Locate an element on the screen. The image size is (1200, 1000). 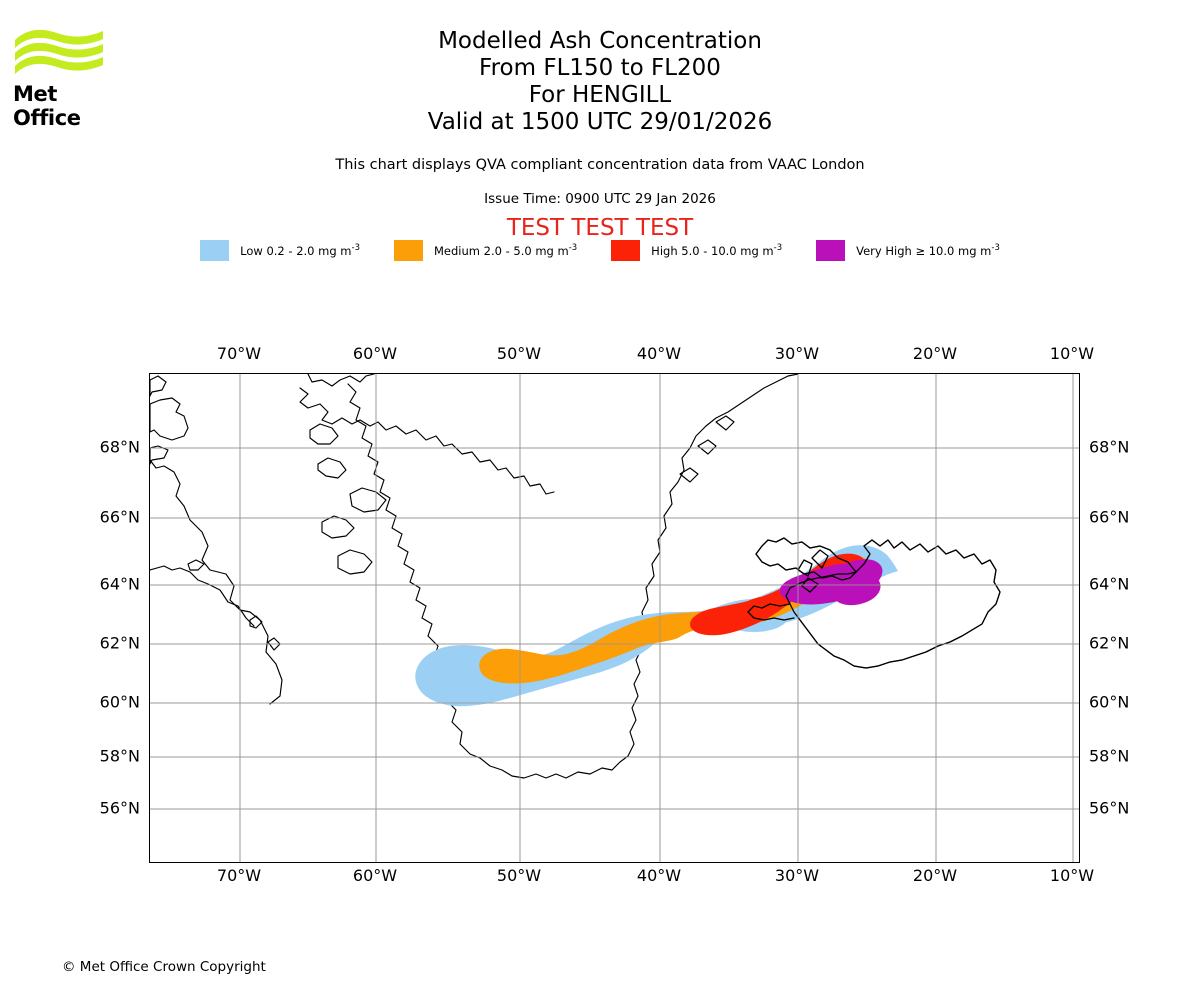
legend-item-high: High 5.0 - 10.0 mg m-3 is located at coordinates (696, 250).